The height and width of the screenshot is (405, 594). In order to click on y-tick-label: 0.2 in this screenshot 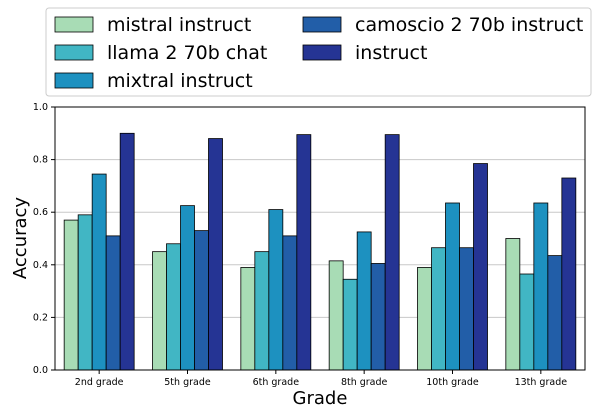, I will do `click(40, 317)`.